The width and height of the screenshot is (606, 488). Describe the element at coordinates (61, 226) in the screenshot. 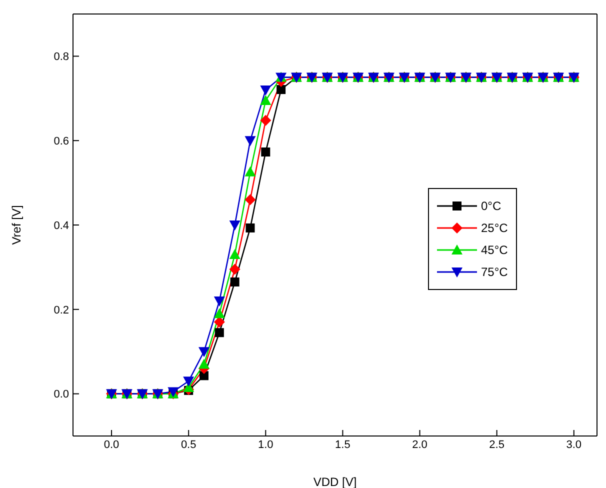

I see `y-tick-label: 0.4` at that location.